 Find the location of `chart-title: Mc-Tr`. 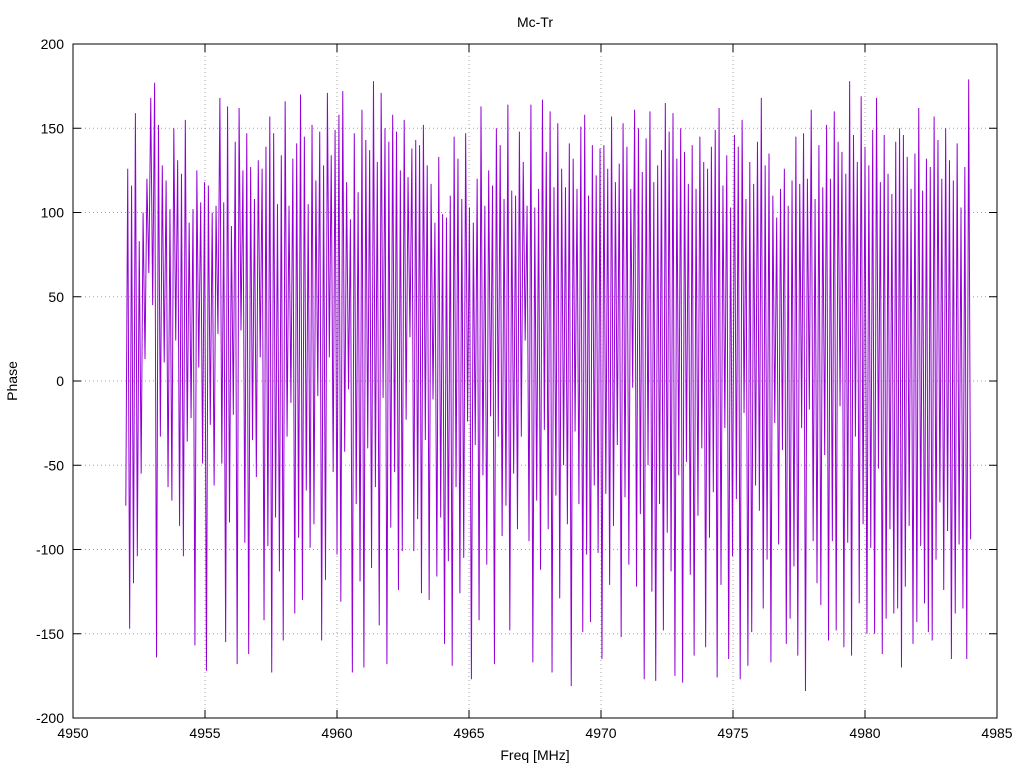

chart-title: Mc-Tr is located at coordinates (535, 22).